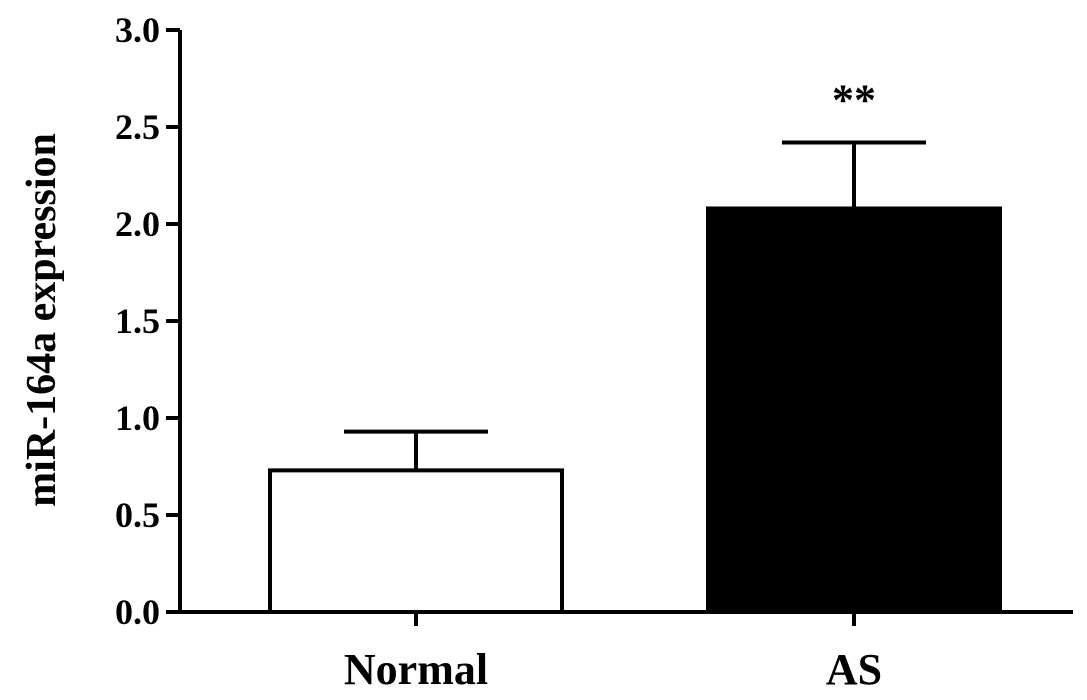  I want to click on y-tick-label: 1.5, so click(137, 321).